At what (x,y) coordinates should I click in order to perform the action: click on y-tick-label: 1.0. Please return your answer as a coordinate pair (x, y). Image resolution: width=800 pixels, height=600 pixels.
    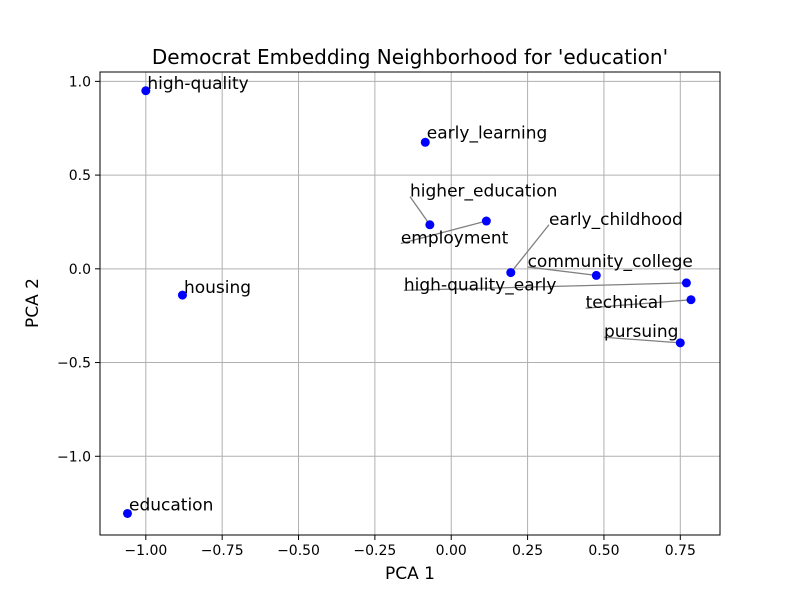
    Looking at the image, I should click on (80, 82).